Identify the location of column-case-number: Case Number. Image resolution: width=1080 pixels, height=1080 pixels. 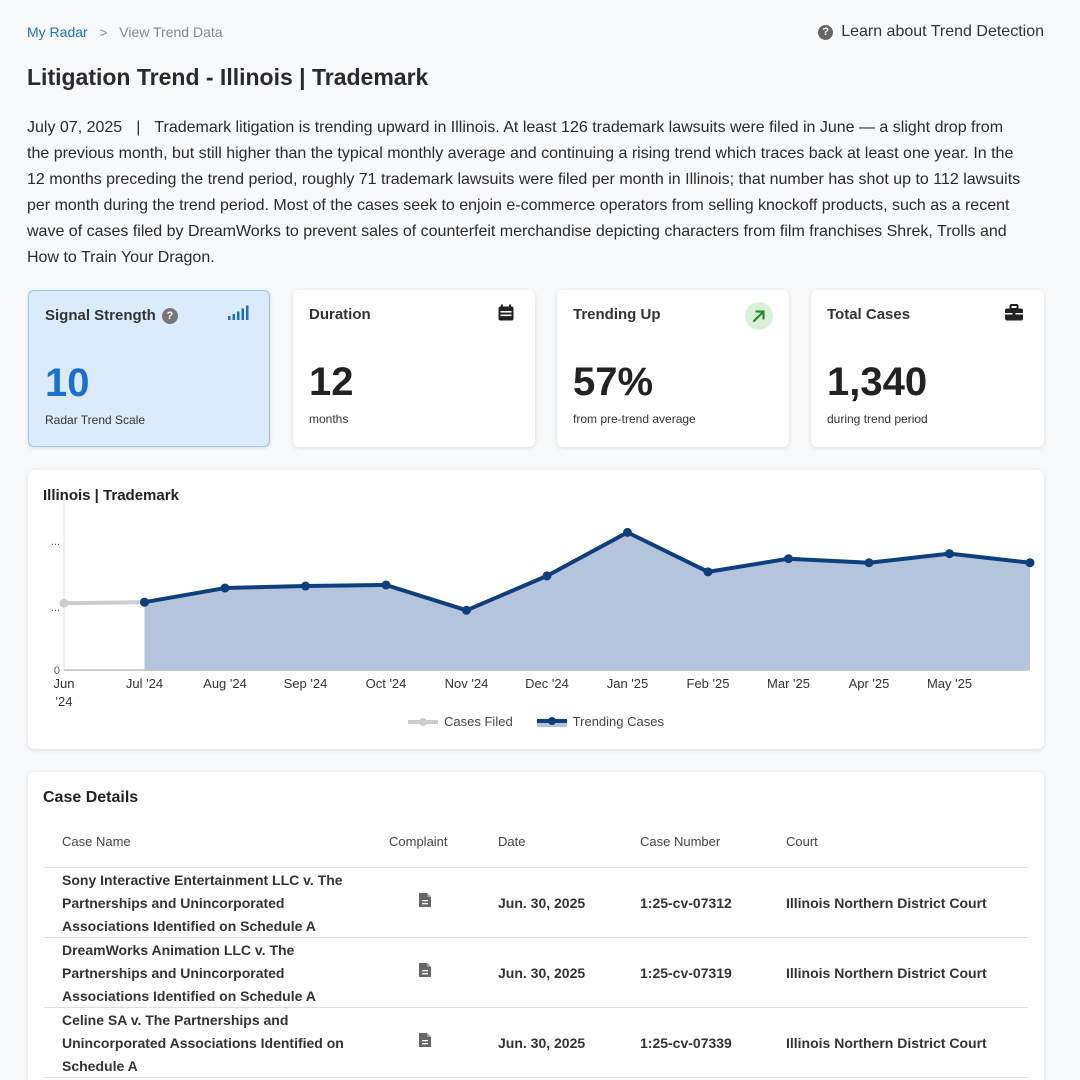
(680, 841).